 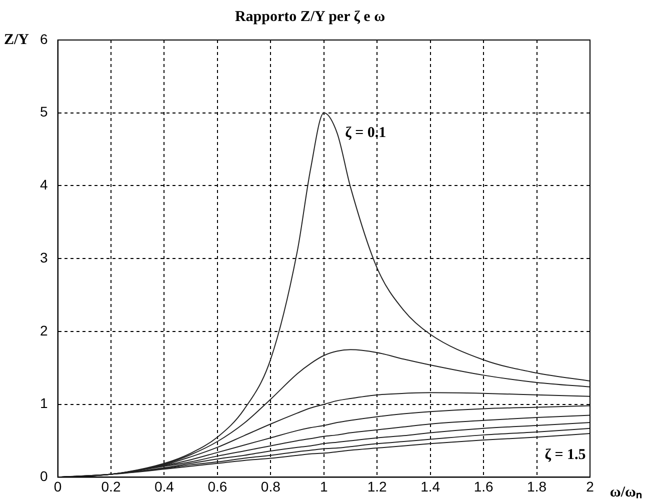 I want to click on y-tick-label: 2, so click(x=44, y=330).